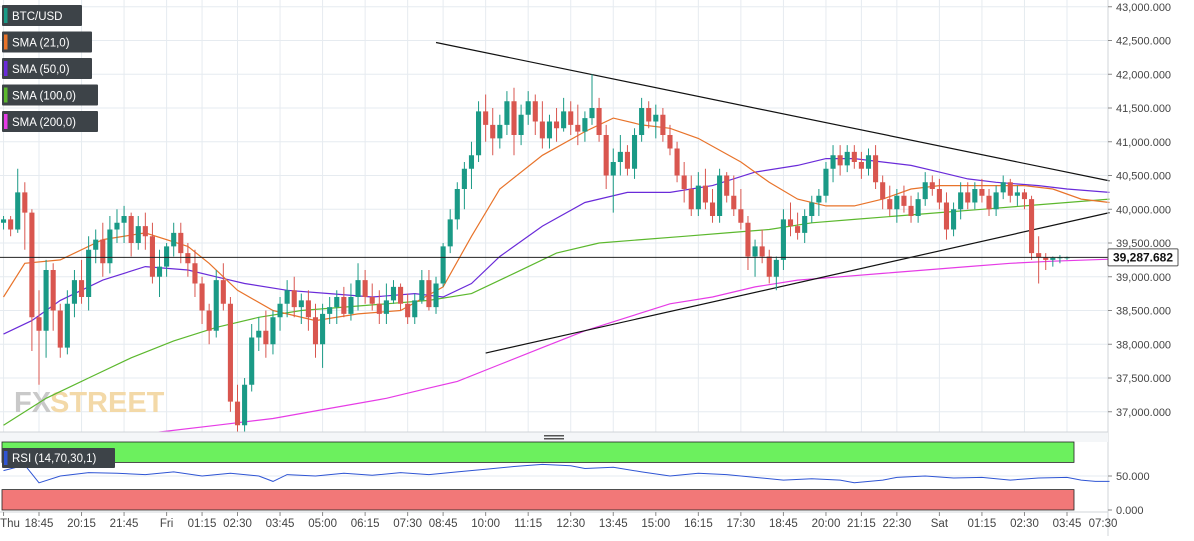 This screenshot has height=541, width=1194. What do you see at coordinates (81, 524) in the screenshot?
I see `time-tick-label: 20:15` at bounding box center [81, 524].